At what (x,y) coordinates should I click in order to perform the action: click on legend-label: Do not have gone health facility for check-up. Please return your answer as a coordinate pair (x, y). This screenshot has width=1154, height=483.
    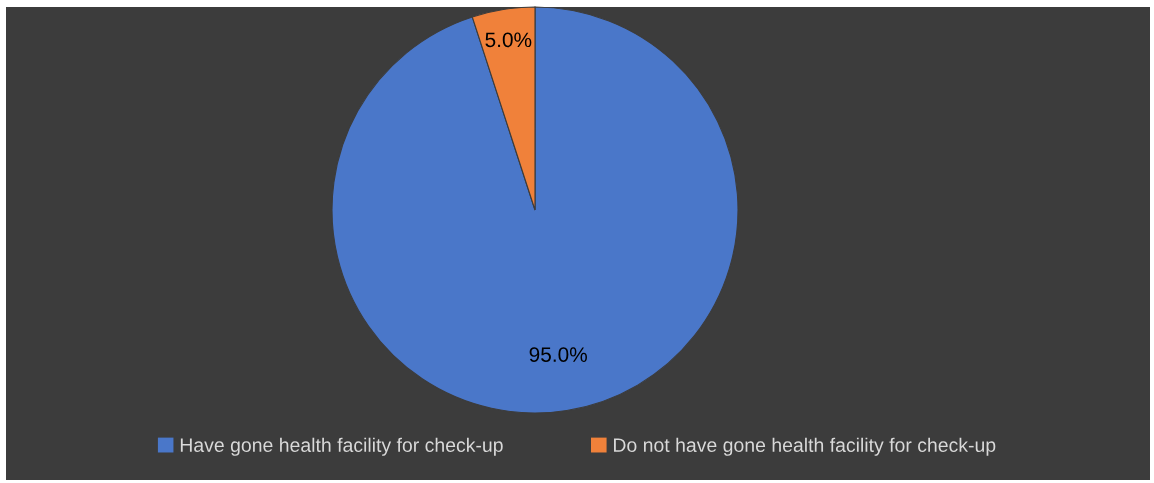
    Looking at the image, I should click on (805, 446).